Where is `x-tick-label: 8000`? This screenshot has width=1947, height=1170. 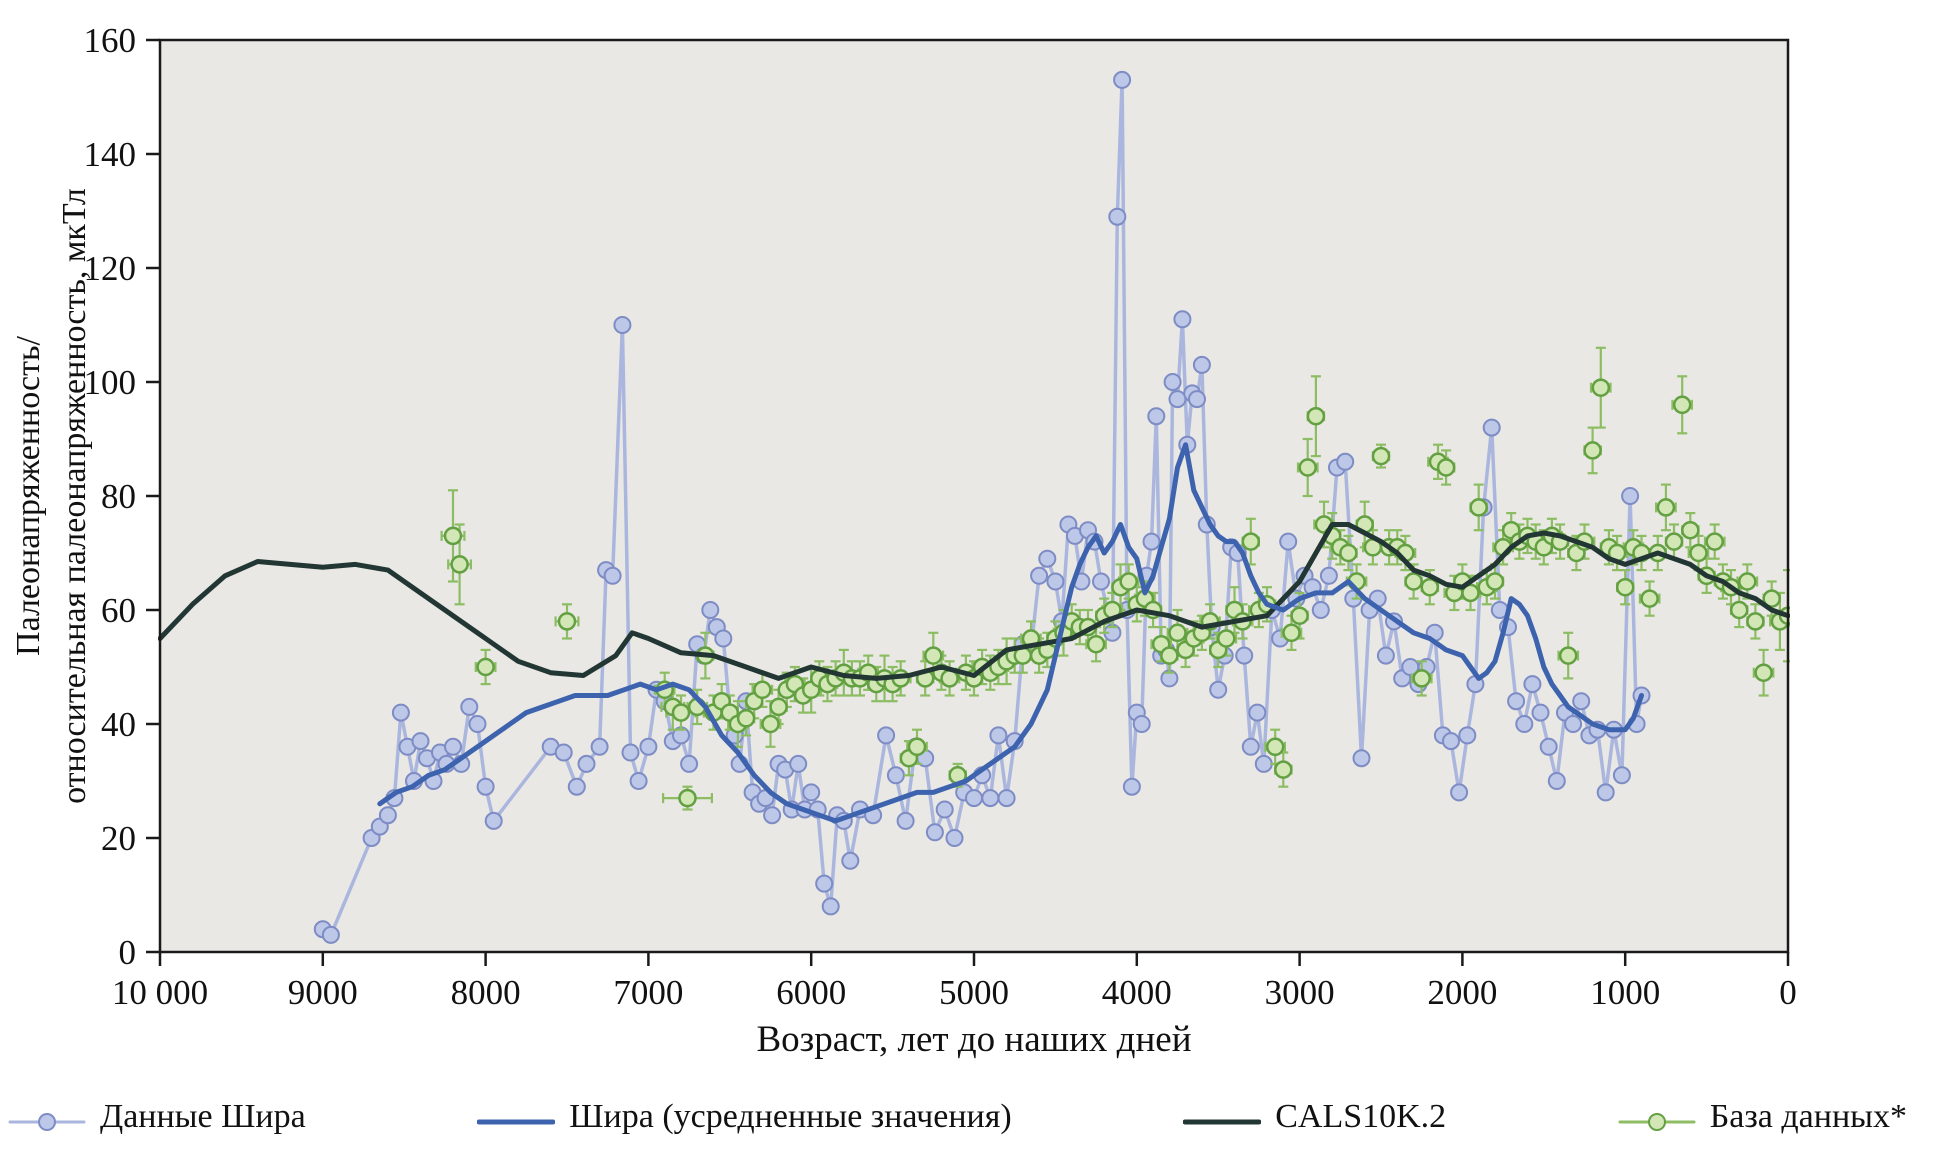 x-tick-label: 8000 is located at coordinates (486, 992).